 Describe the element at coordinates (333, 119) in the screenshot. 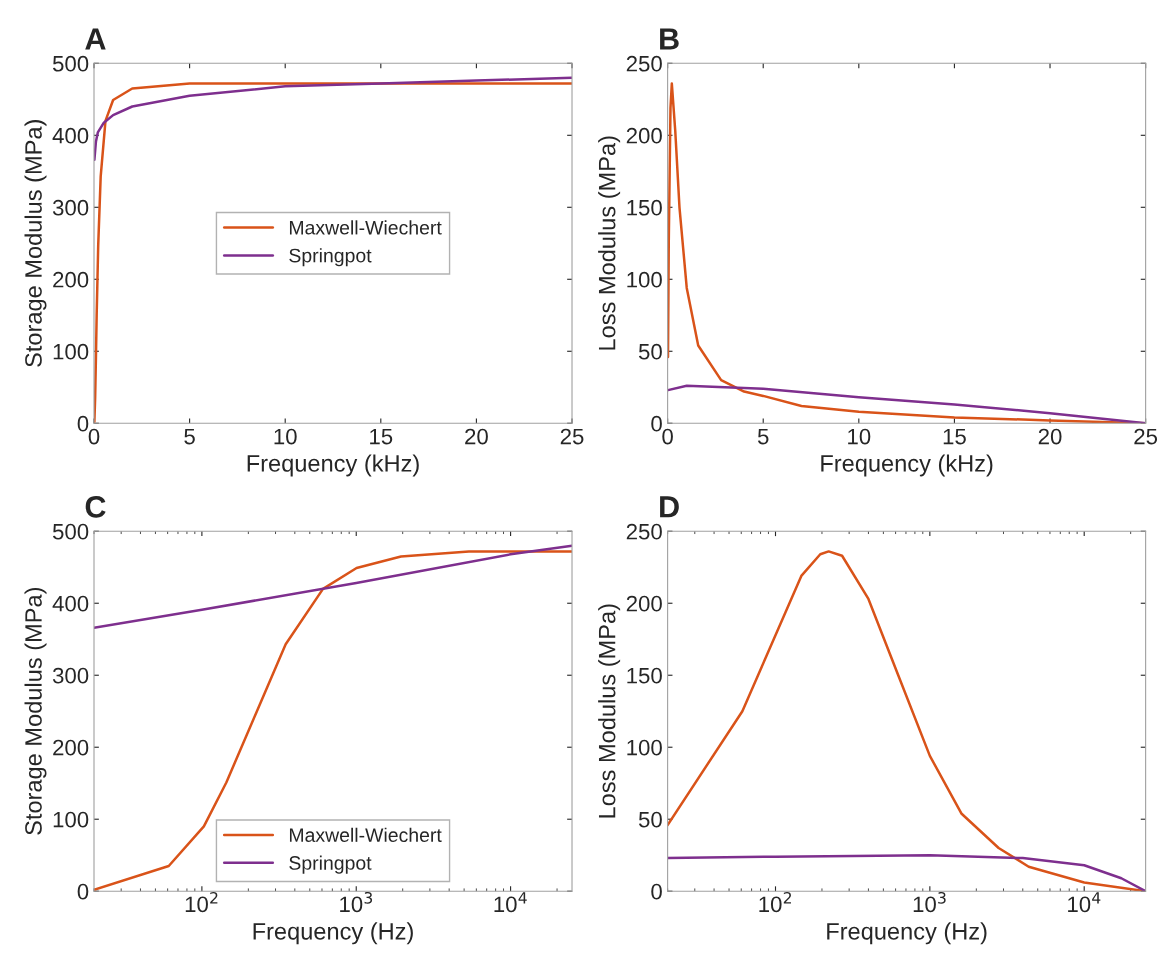

I see `line-series` at that location.